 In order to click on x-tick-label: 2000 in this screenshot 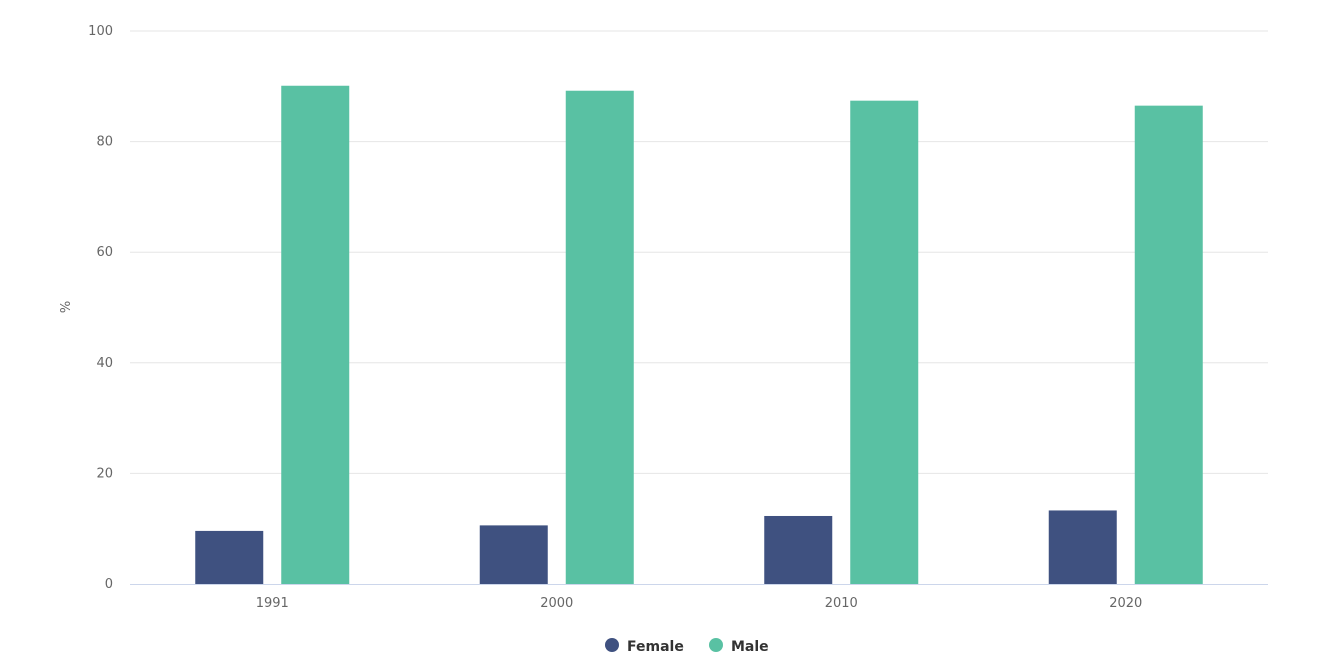, I will do `click(556, 603)`.